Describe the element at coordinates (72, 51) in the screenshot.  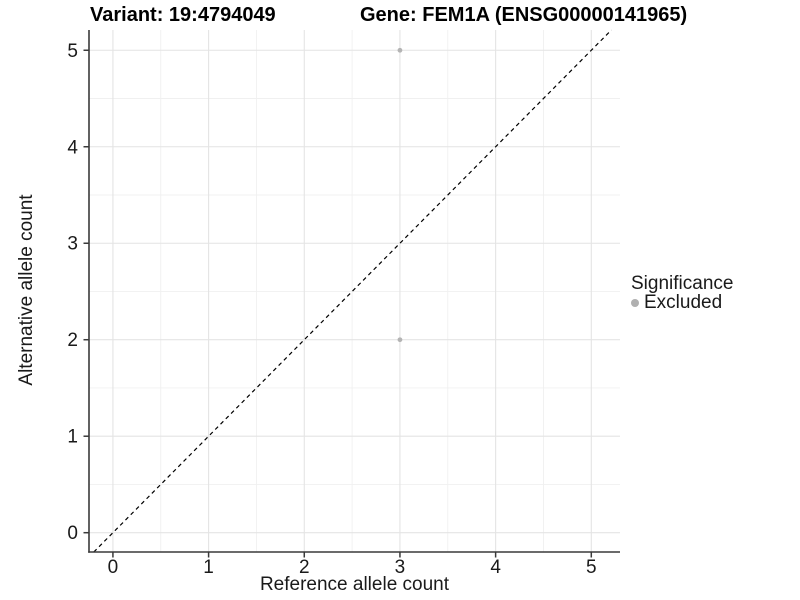
I see `y-tick-label: 5` at that location.